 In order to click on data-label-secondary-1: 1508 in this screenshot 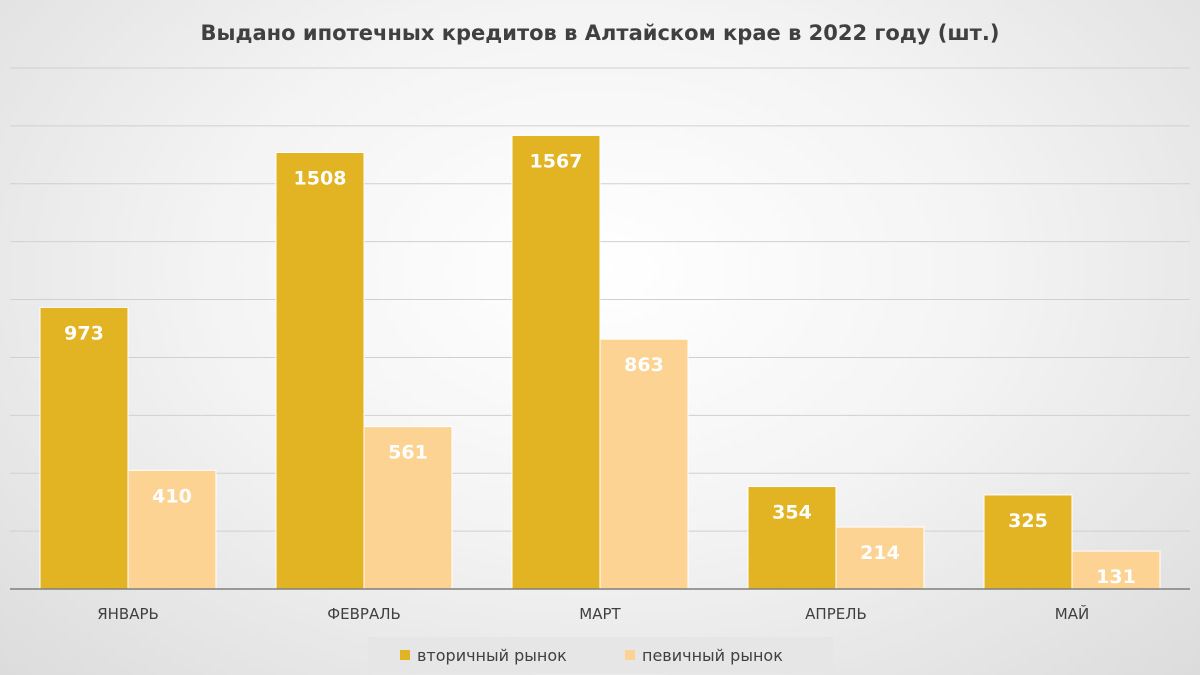, I will do `click(320, 179)`.